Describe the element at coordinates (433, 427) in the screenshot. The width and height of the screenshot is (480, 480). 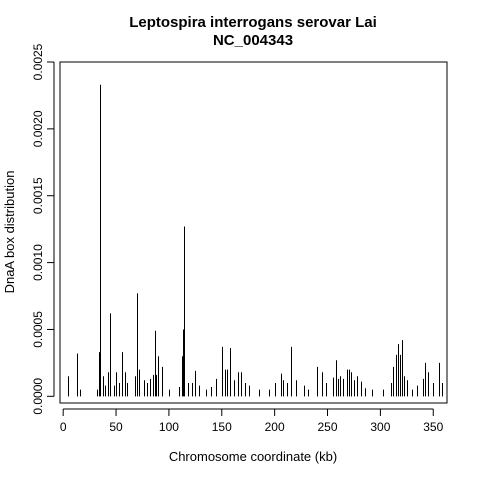
I see `x-tick-label: 350` at that location.